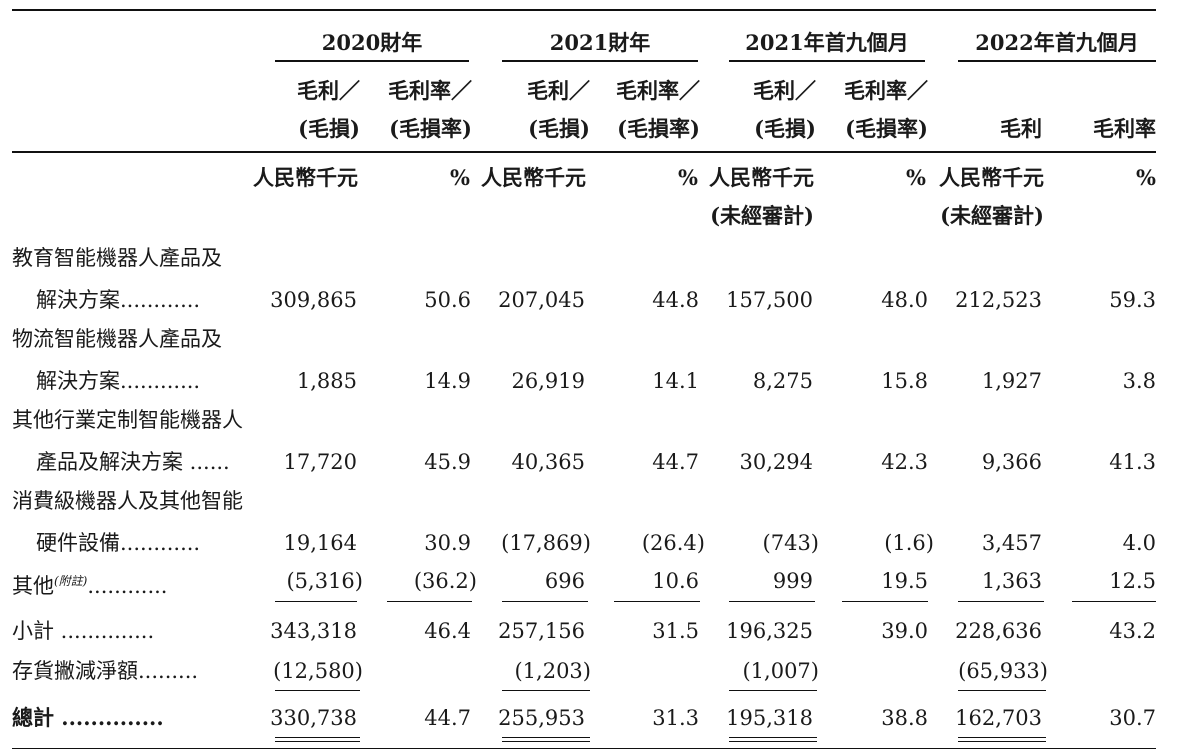 The width and height of the screenshot is (1200, 753). I want to click on period-rule-2020, so click(372, 61).